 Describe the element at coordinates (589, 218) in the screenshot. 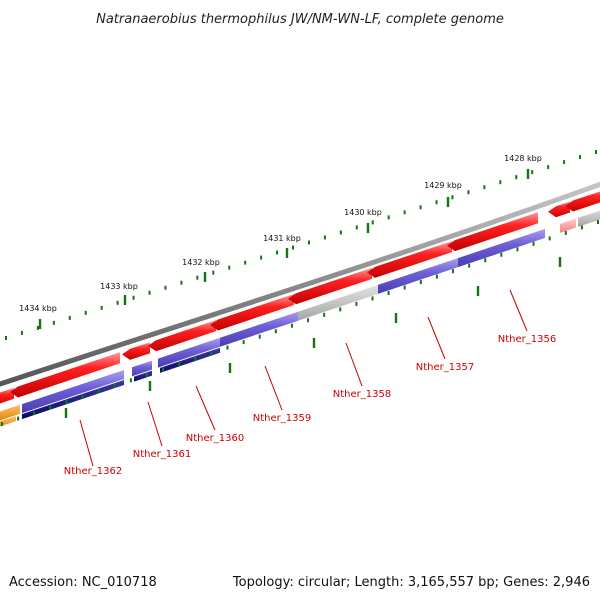

I see `cog-segment-edge` at that location.